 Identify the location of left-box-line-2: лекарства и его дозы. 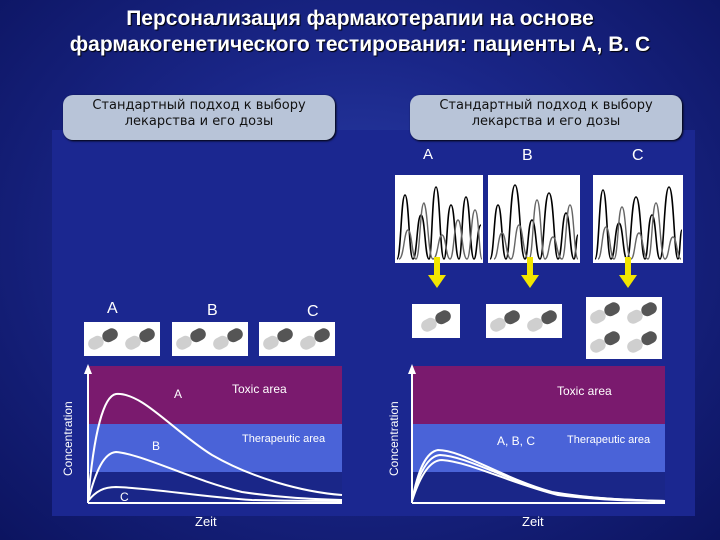
(199, 121).